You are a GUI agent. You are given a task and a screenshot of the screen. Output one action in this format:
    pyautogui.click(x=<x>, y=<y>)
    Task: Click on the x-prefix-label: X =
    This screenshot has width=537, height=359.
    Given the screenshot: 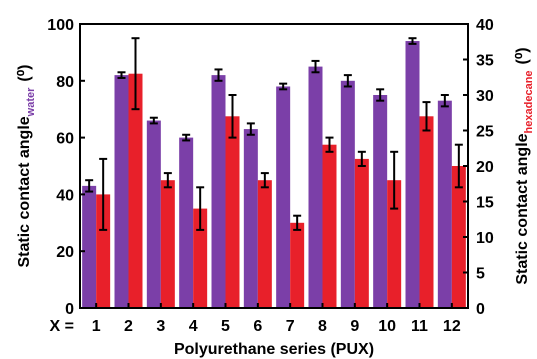 What is the action you would take?
    pyautogui.click(x=62, y=326)
    